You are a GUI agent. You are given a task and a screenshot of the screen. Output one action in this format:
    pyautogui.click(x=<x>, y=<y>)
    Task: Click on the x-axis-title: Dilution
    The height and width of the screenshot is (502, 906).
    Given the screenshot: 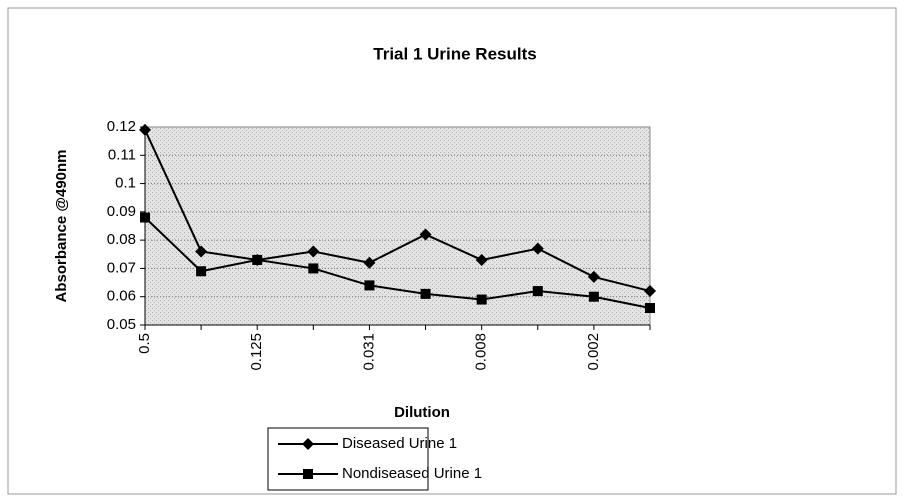 What is the action you would take?
    pyautogui.click(x=422, y=412)
    